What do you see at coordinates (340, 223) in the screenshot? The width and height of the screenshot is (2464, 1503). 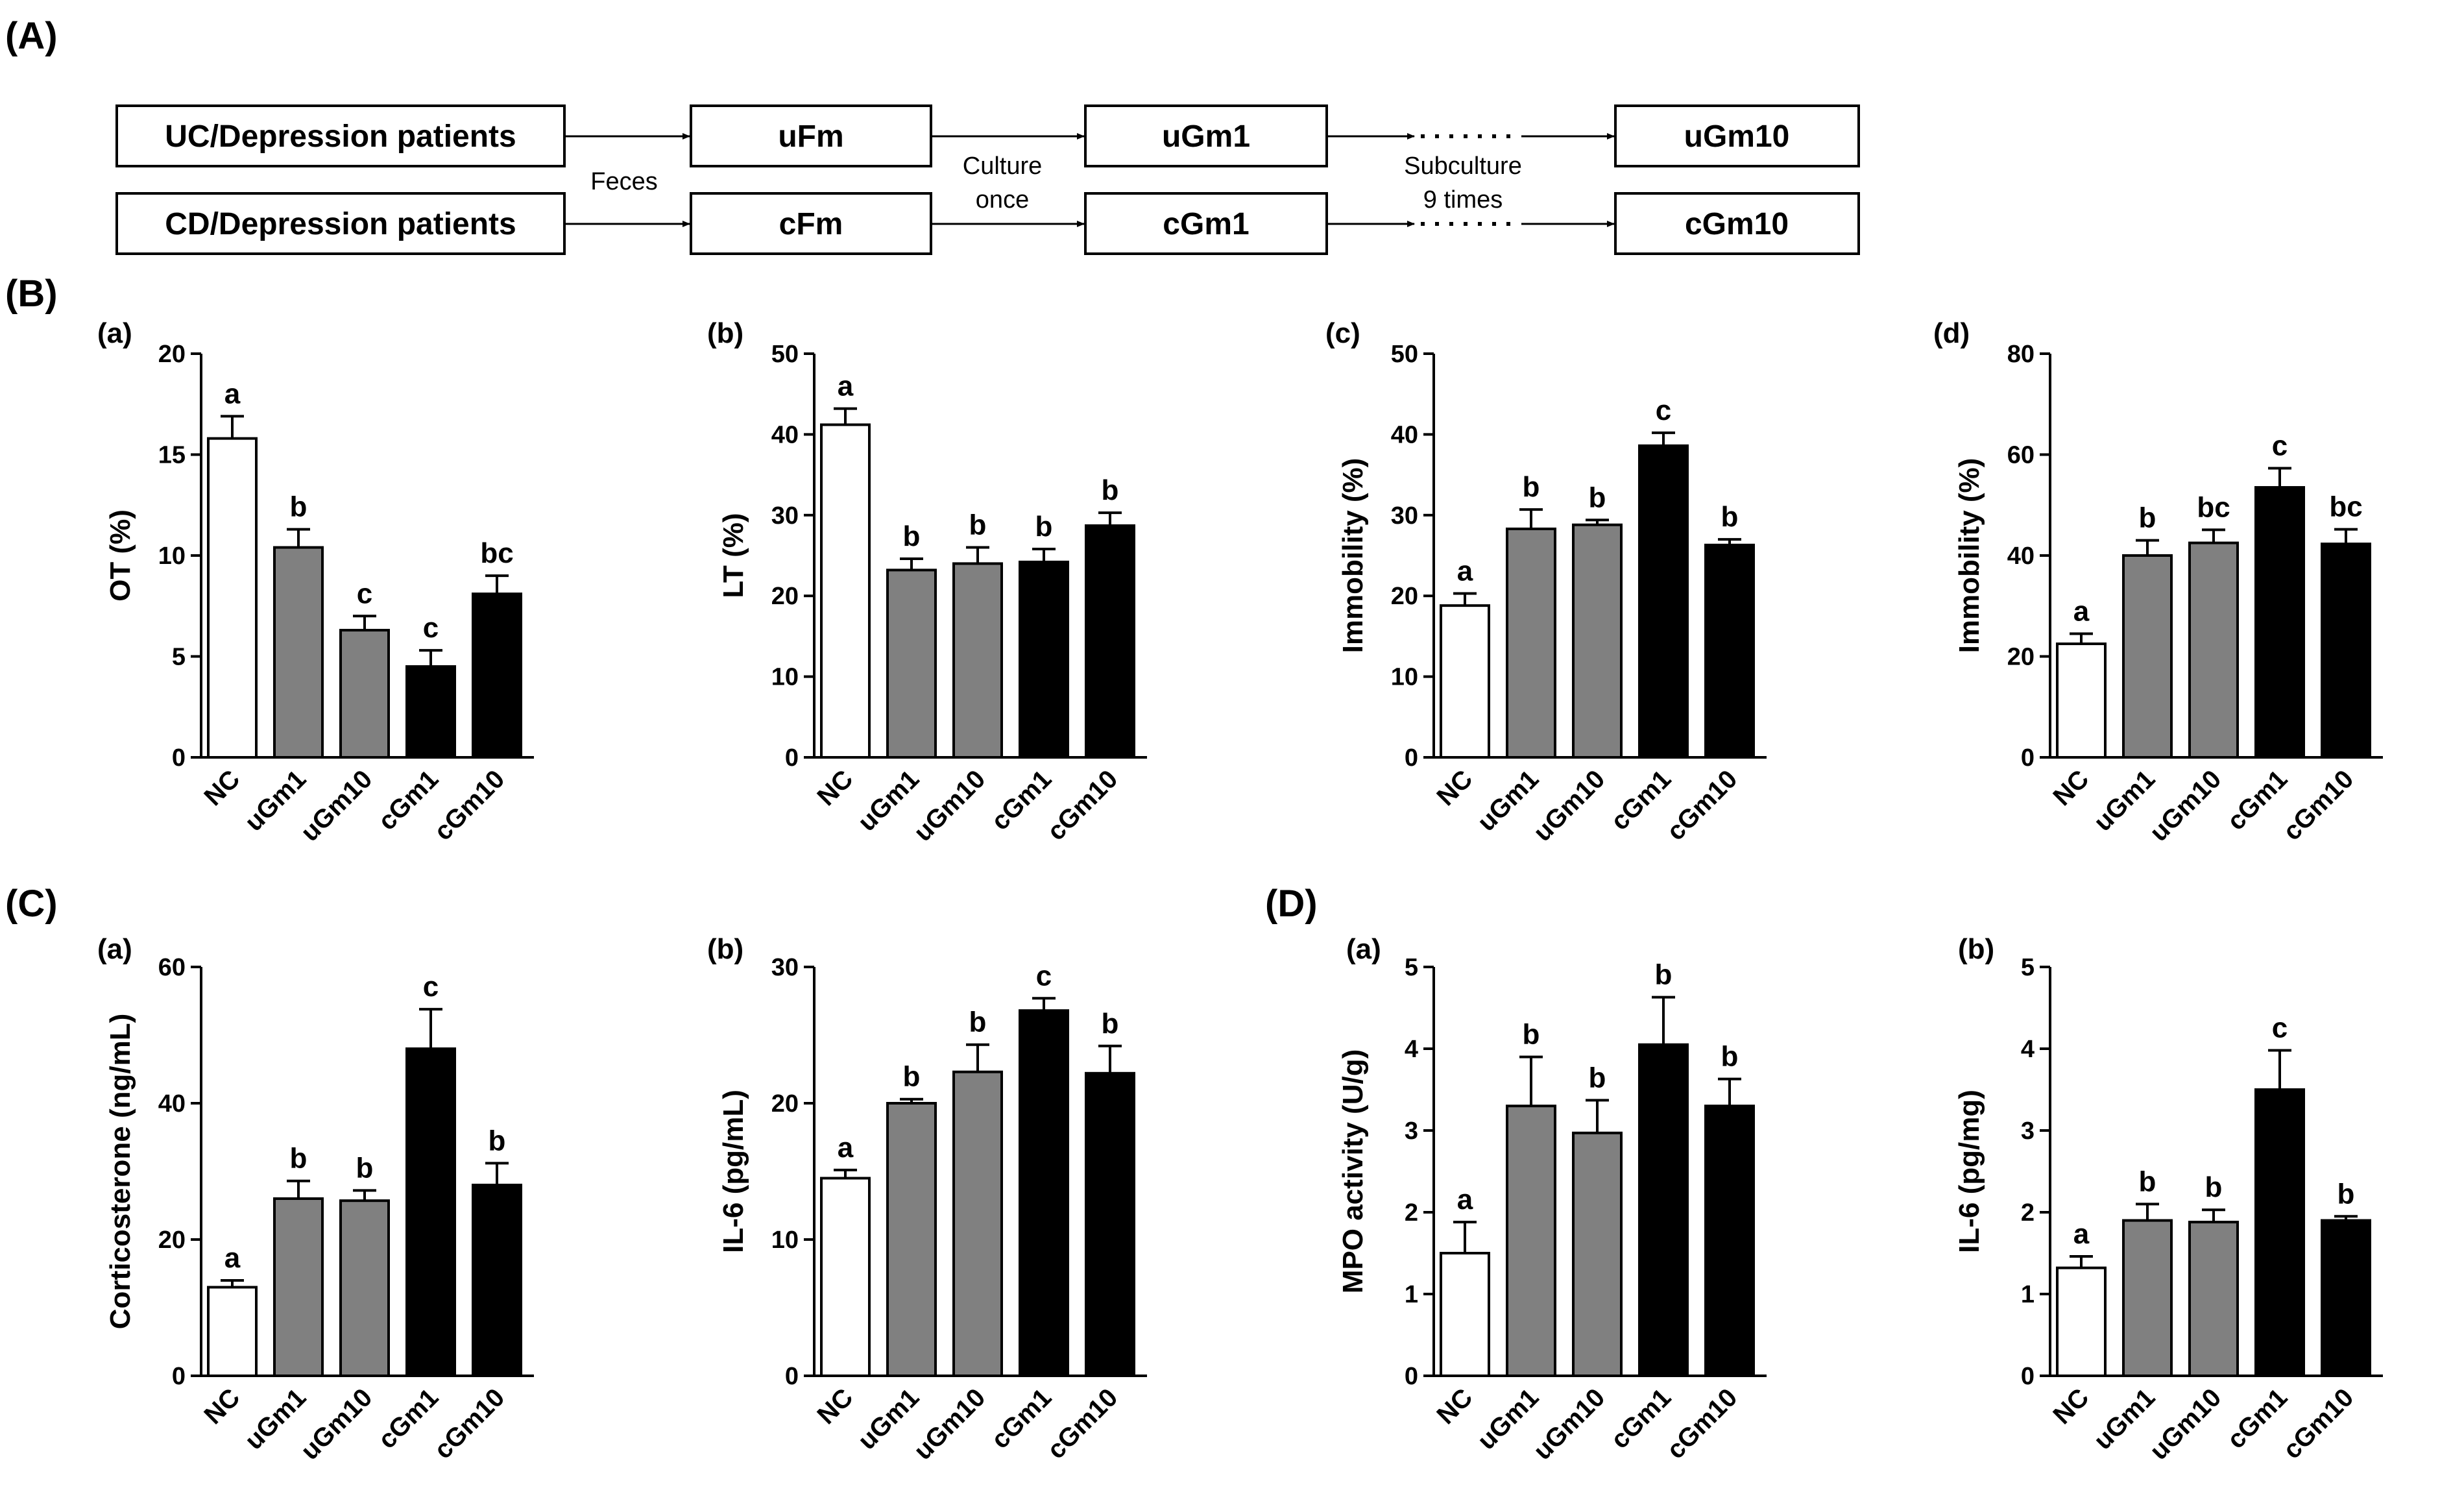 I see `source-box-cd` at bounding box center [340, 223].